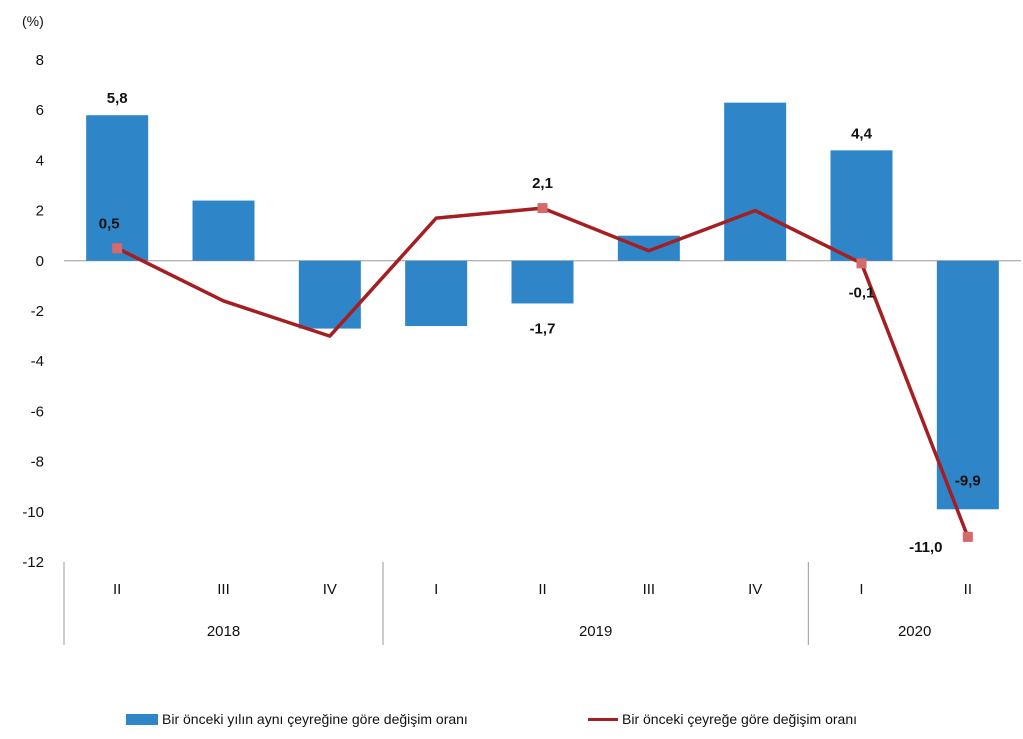 Image resolution: width=1023 pixels, height=739 pixels. Describe the element at coordinates (109, 223) in the screenshot. I see `line-data-label: 0,5` at that location.